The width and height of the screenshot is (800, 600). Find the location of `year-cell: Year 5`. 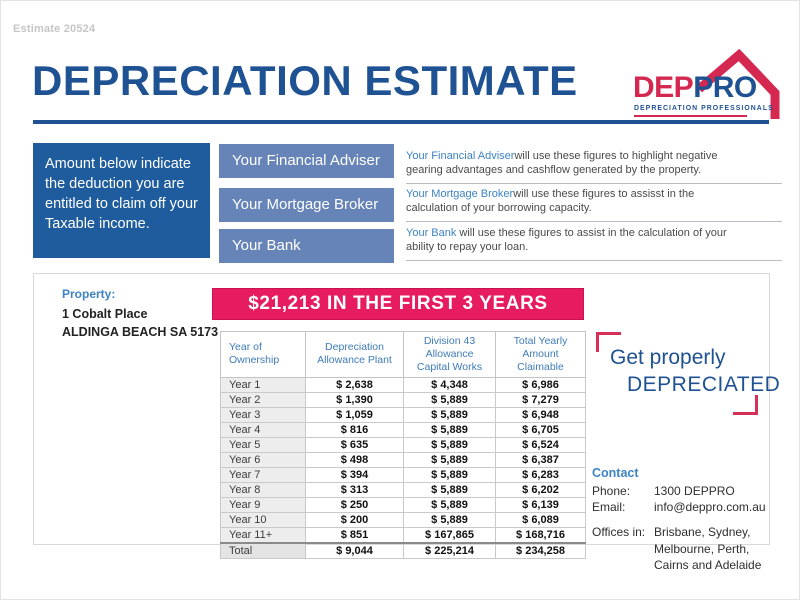

year-cell: Year 5 is located at coordinates (263, 445).